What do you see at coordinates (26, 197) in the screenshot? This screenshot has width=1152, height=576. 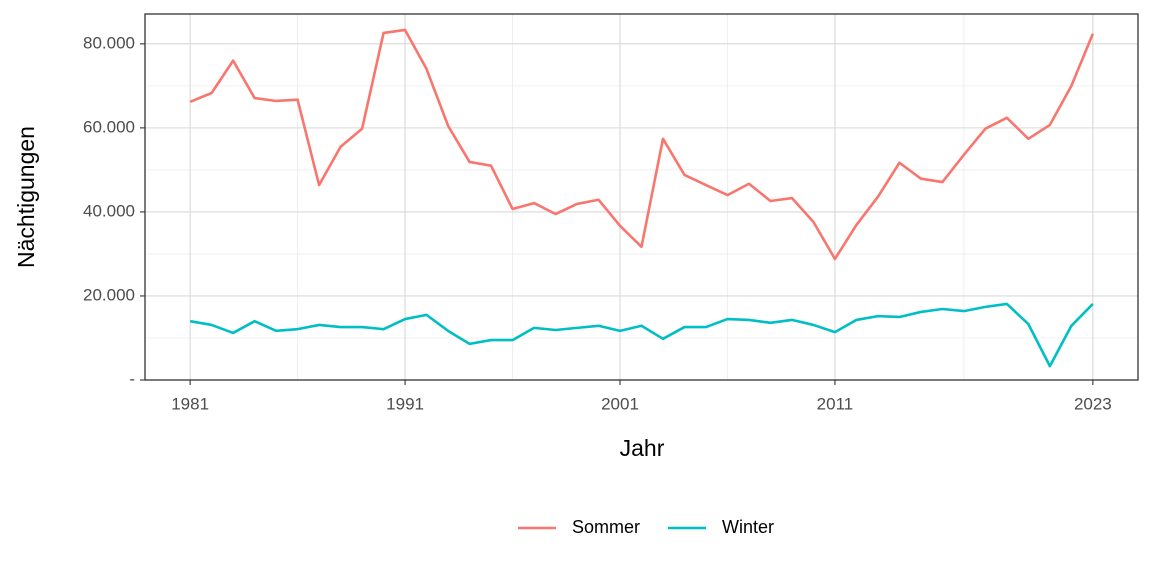 I see `y-axis-label: Nächtigungen` at bounding box center [26, 197].